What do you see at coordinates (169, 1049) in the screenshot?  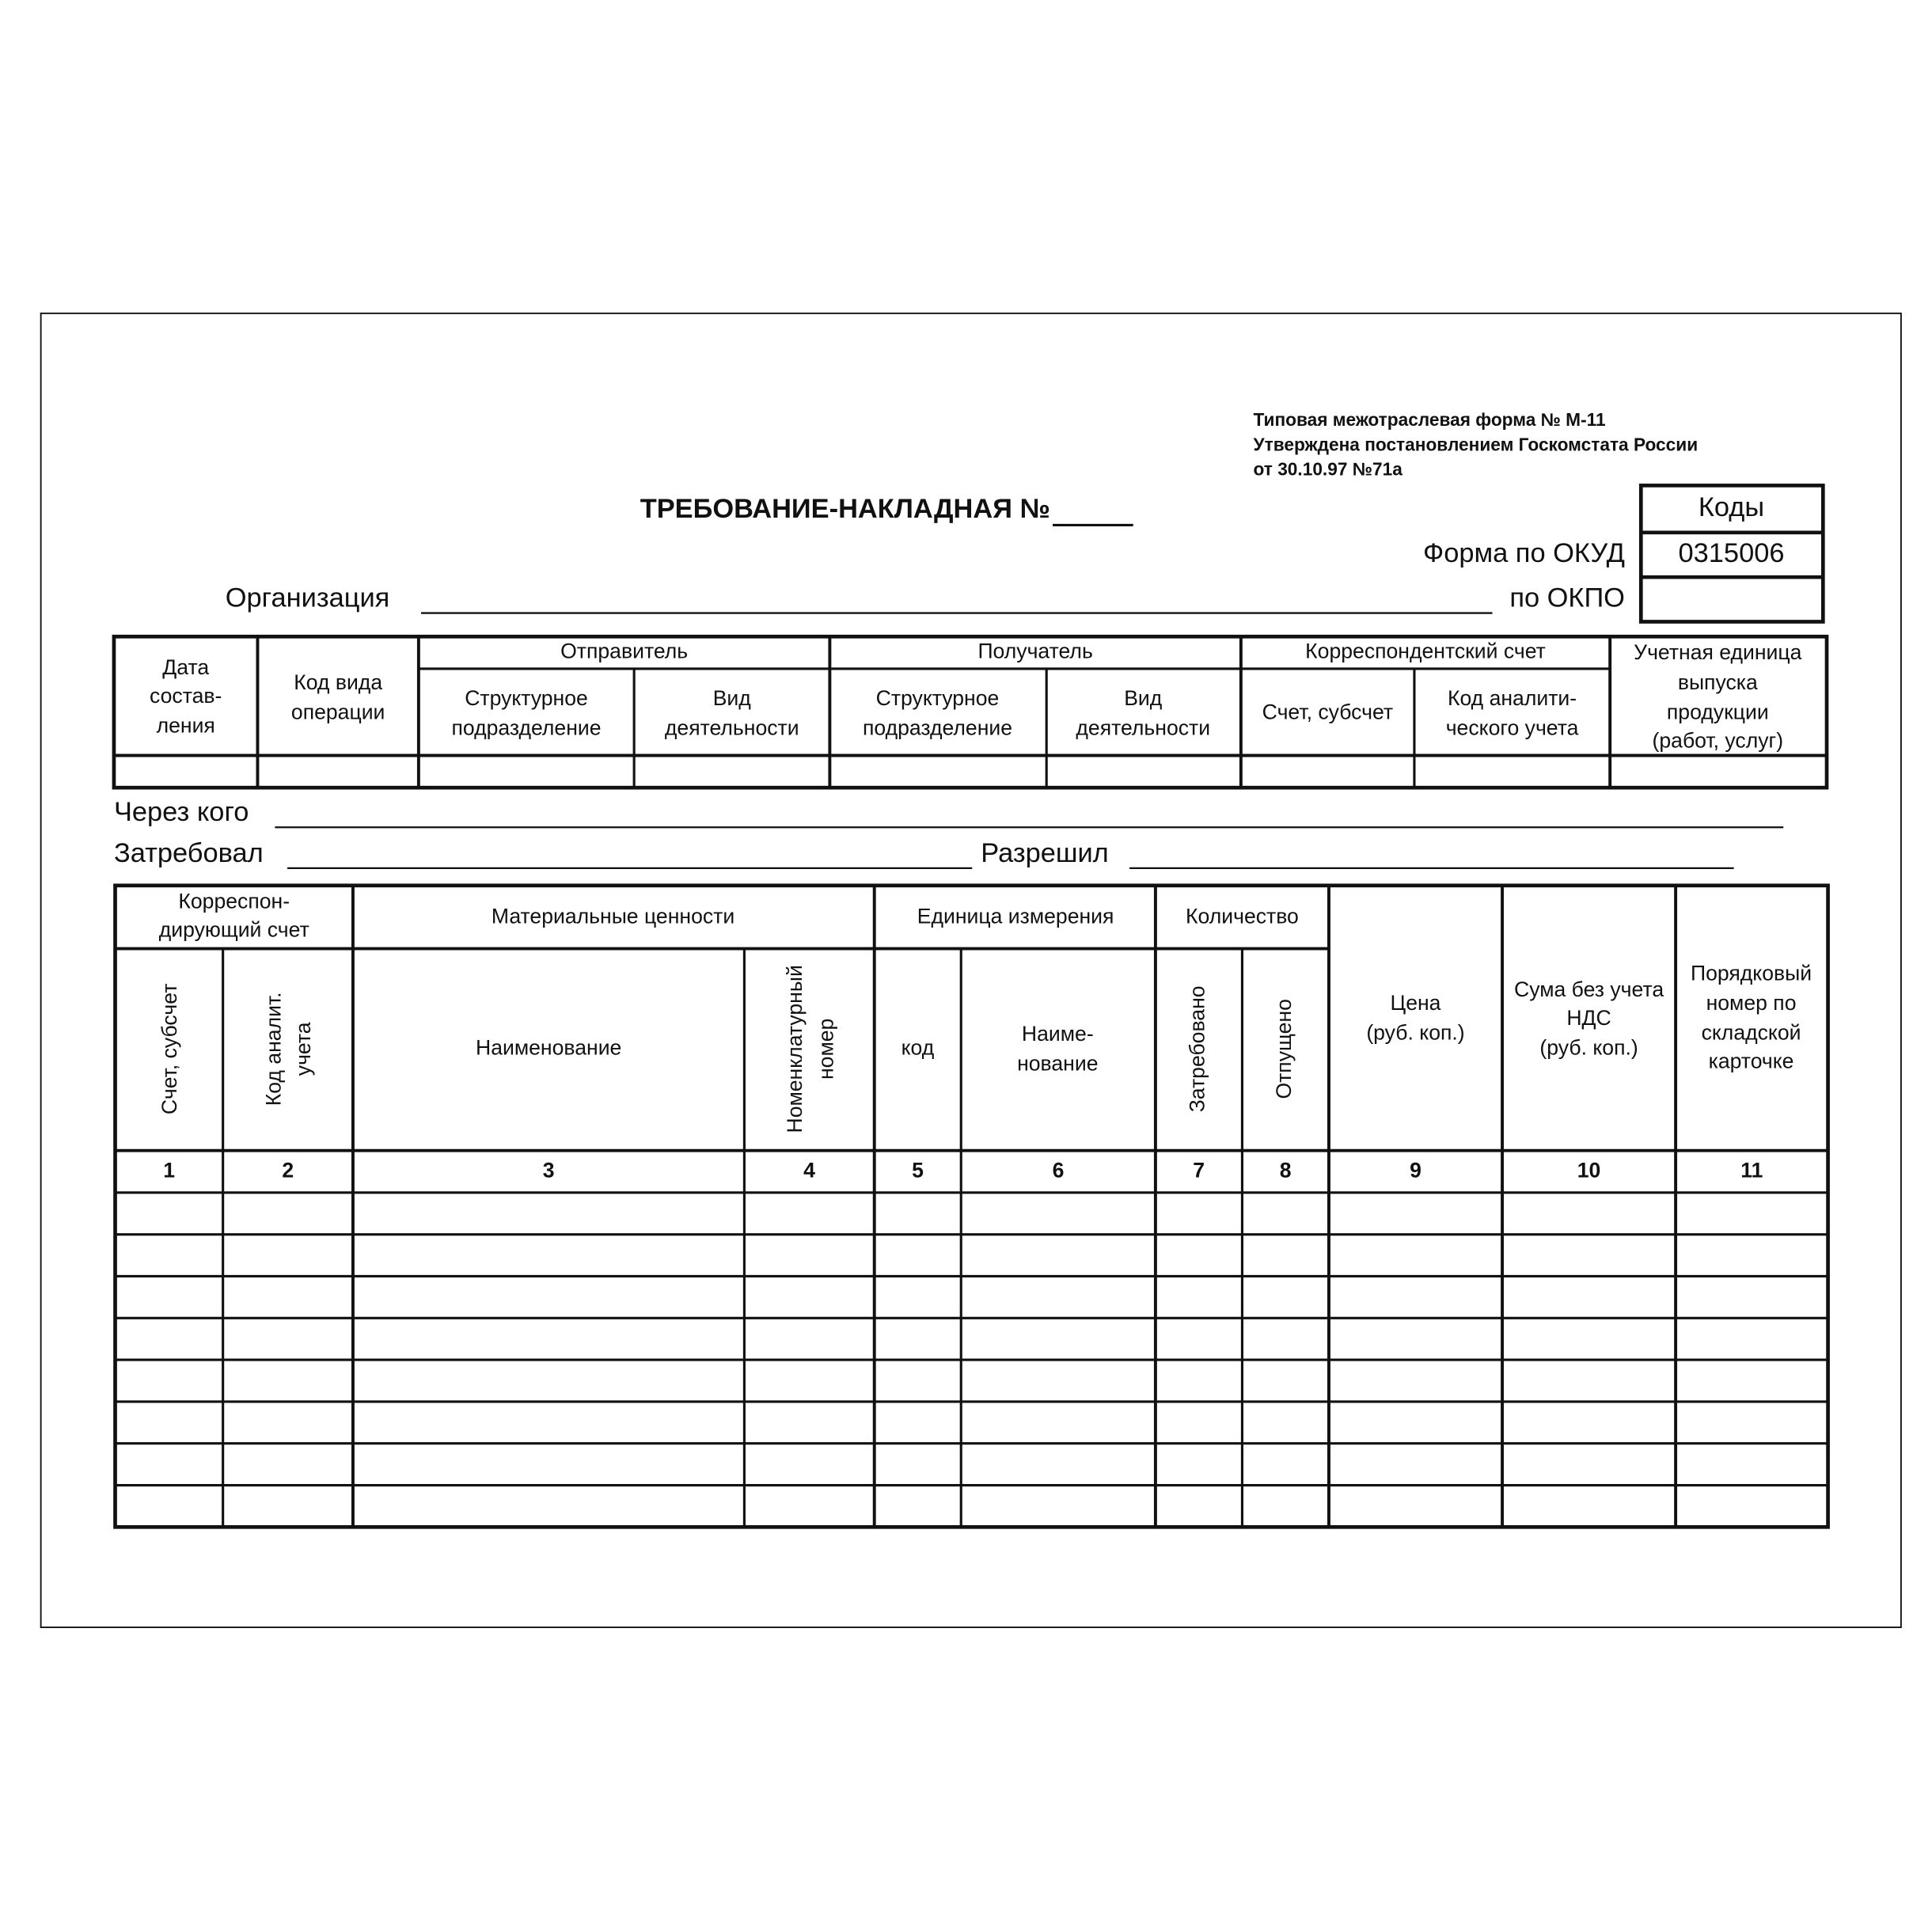 I see `table2-header: Счет, субсчет` at bounding box center [169, 1049].